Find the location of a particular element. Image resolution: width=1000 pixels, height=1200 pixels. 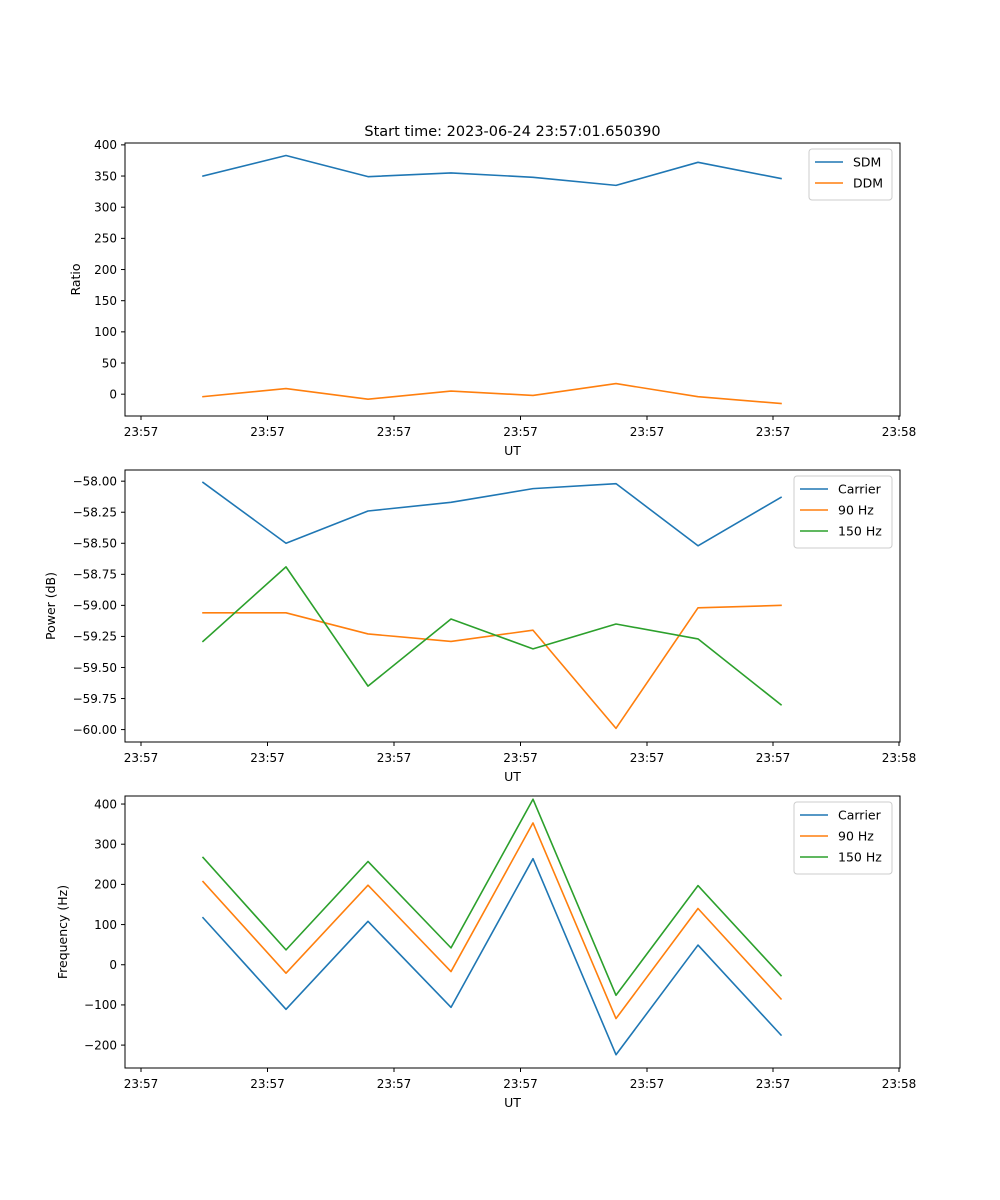

series-line-sdm is located at coordinates (492, 170).